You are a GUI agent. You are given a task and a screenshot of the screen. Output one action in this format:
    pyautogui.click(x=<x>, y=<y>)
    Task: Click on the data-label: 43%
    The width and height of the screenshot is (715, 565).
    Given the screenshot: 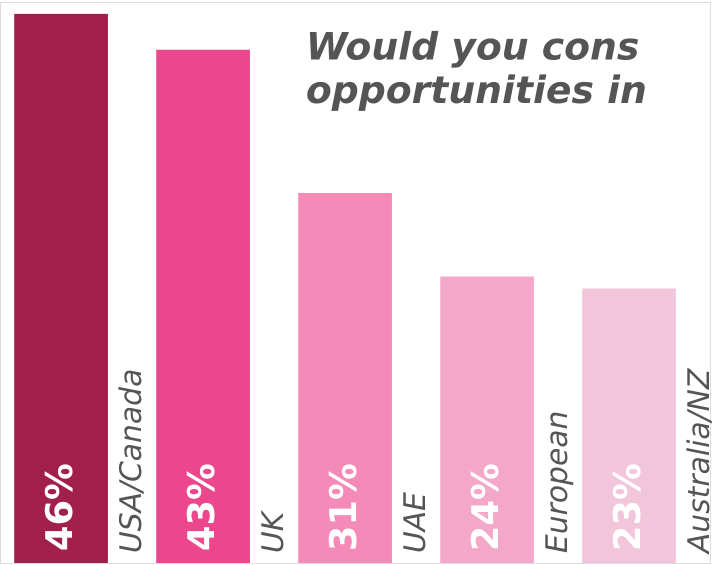 What is the action you would take?
    pyautogui.click(x=201, y=507)
    